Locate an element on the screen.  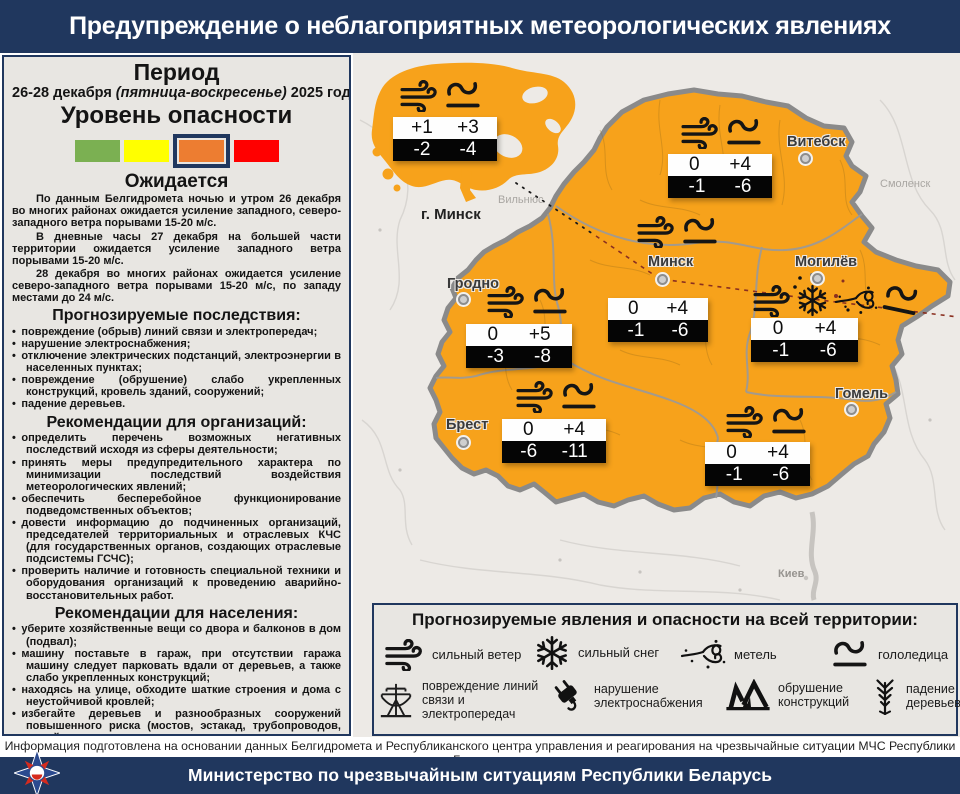
danger-swatch-yellow is located at coordinates (146, 151).